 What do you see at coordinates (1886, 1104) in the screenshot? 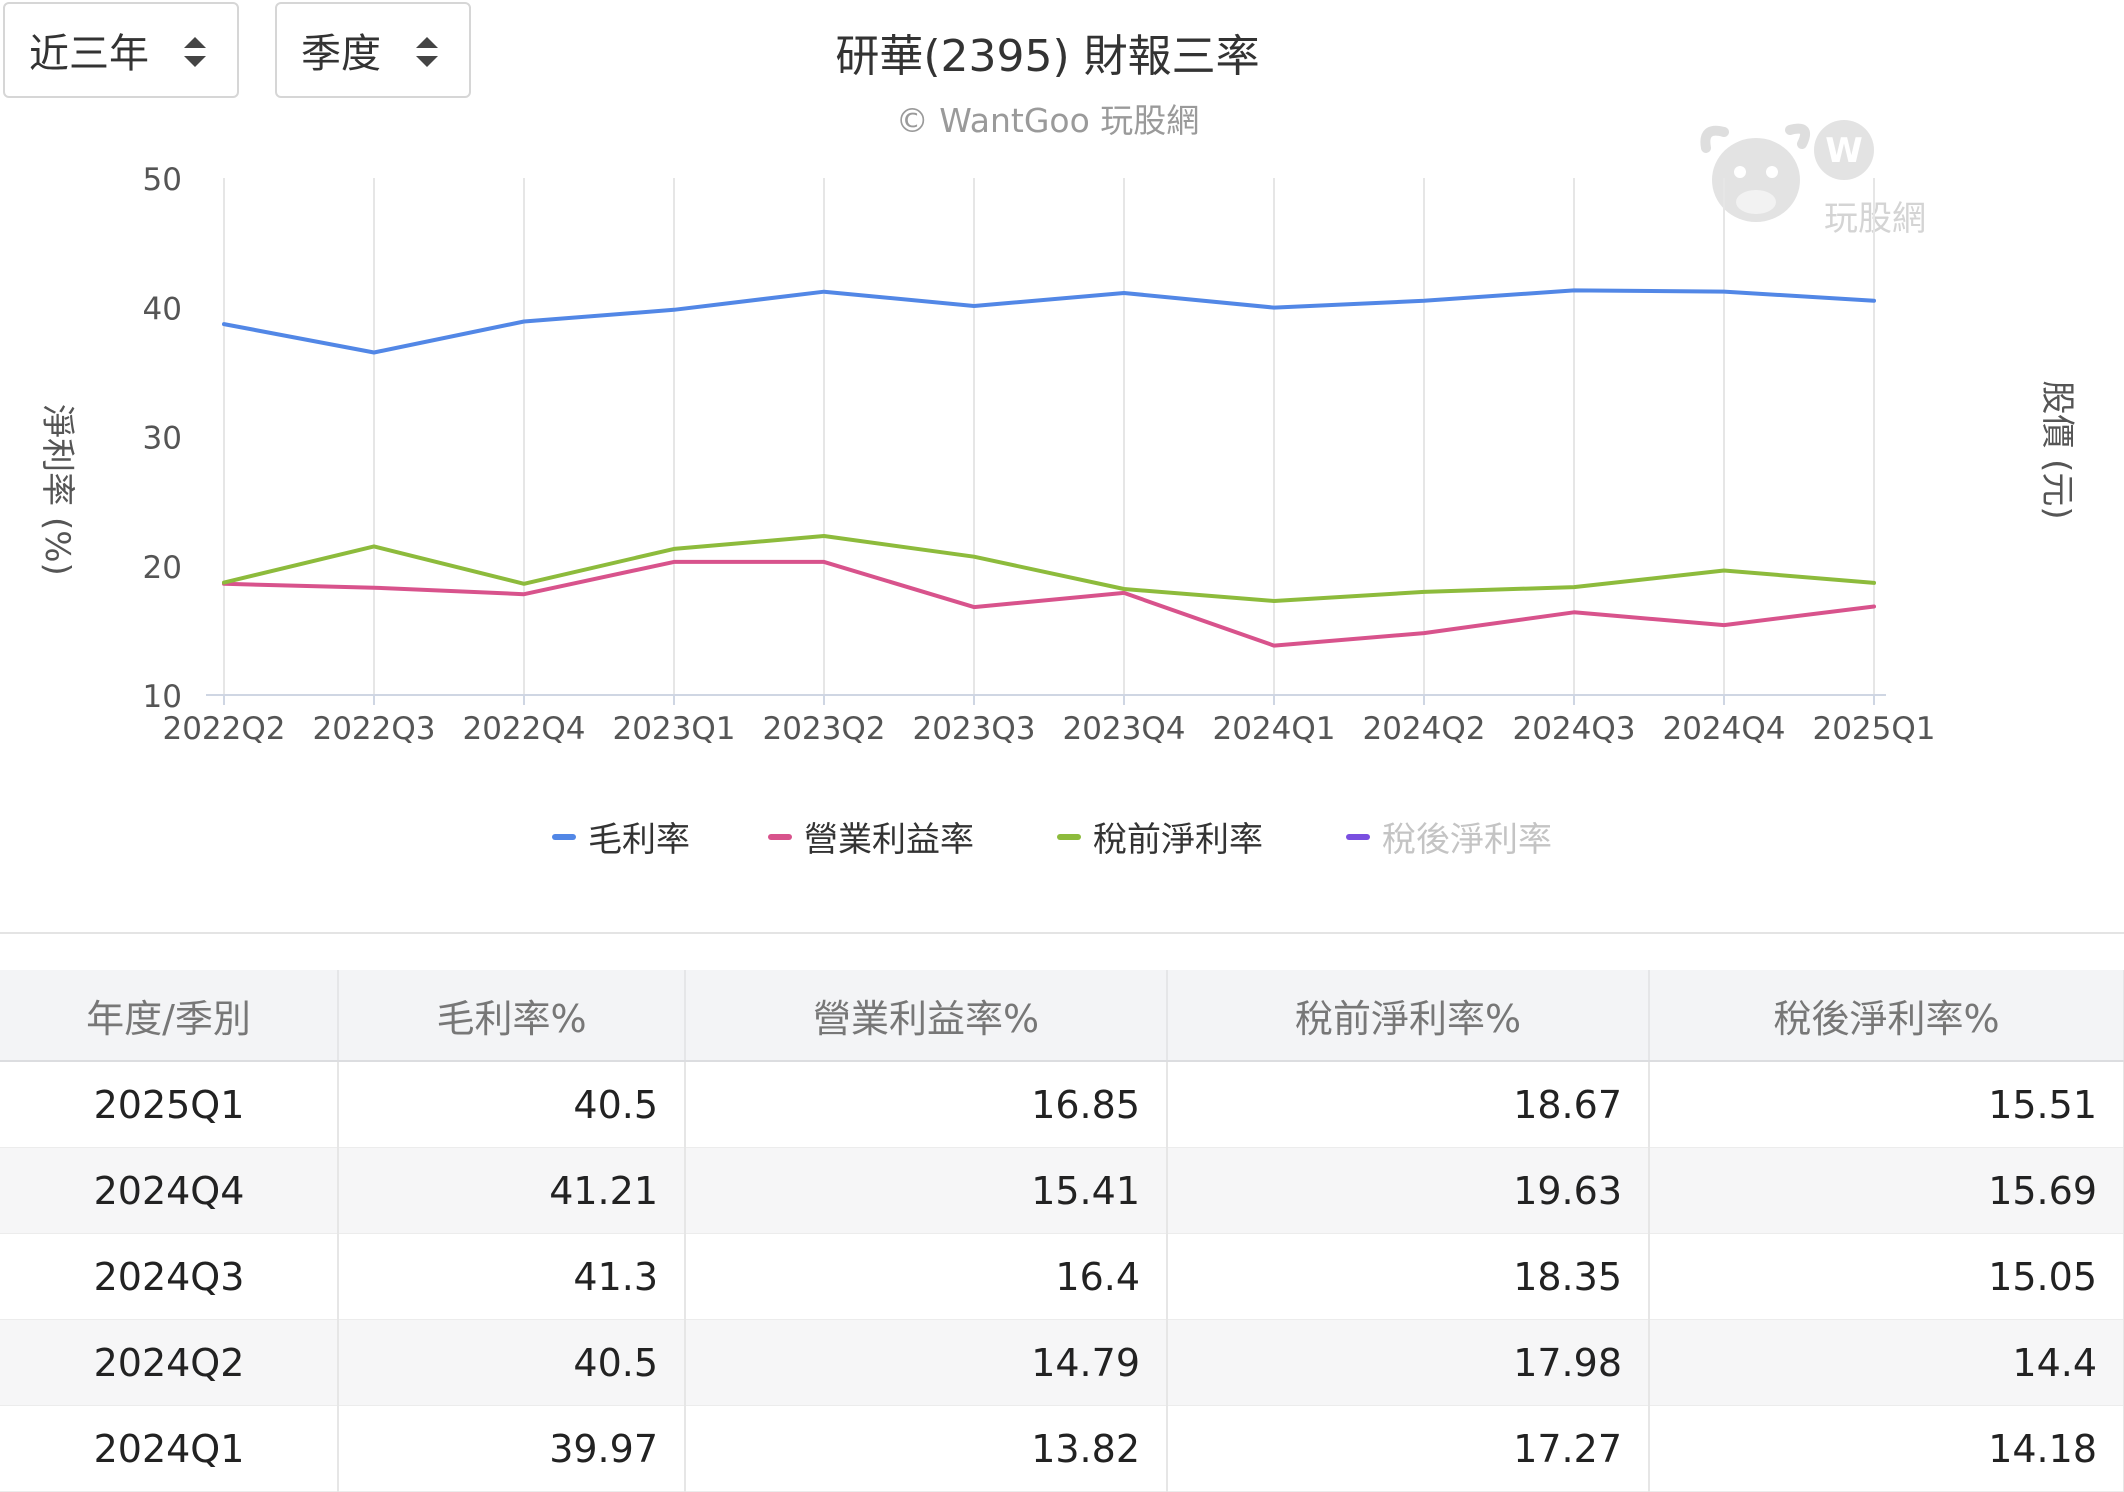
I see `cell-net-margin: 15.51` at bounding box center [1886, 1104].